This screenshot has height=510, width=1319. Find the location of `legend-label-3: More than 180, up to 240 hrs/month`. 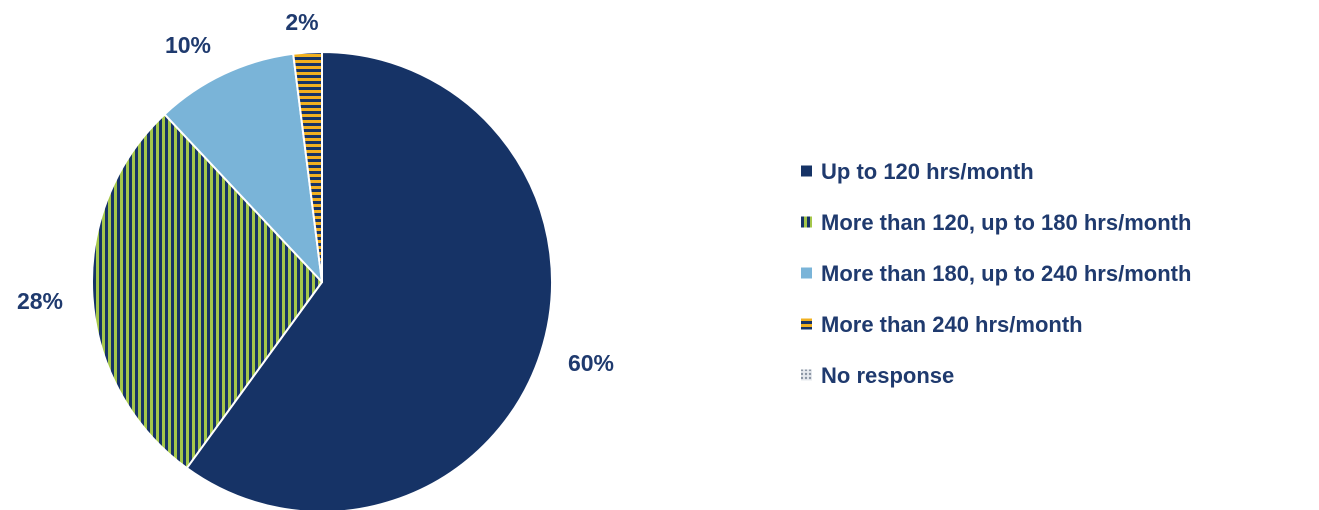

legend-label-3: More than 180, up to 240 hrs/month is located at coordinates (1006, 273).